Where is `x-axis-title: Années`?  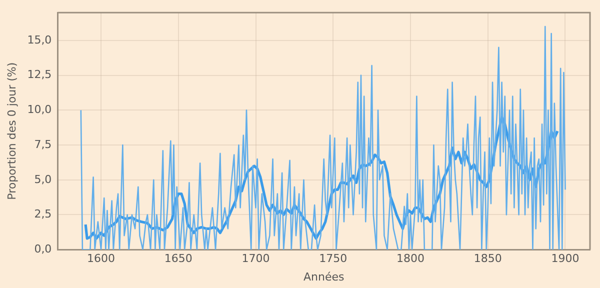
x-axis-title: Années is located at coordinates (323, 277).